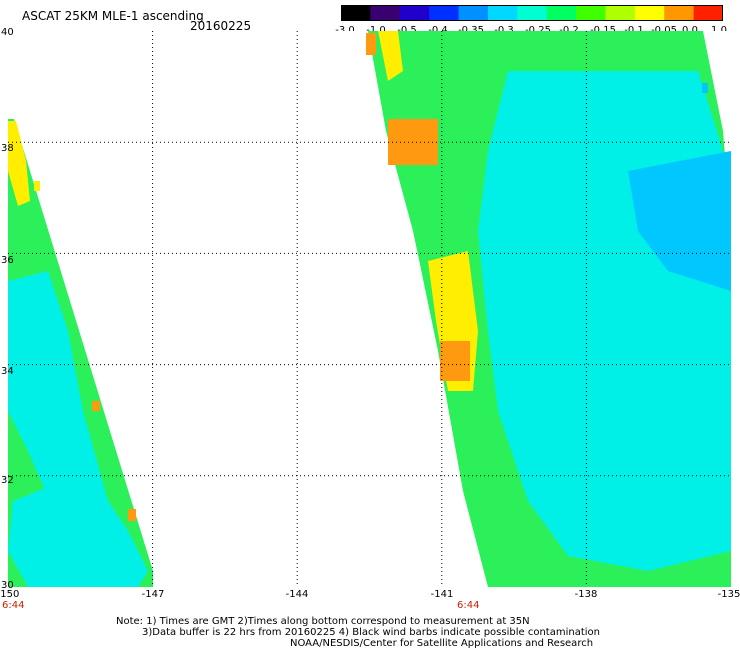 This screenshot has width=740, height=650. Describe the element at coordinates (438, 30) in the screenshot. I see `scale-tick: -0.4` at that location.